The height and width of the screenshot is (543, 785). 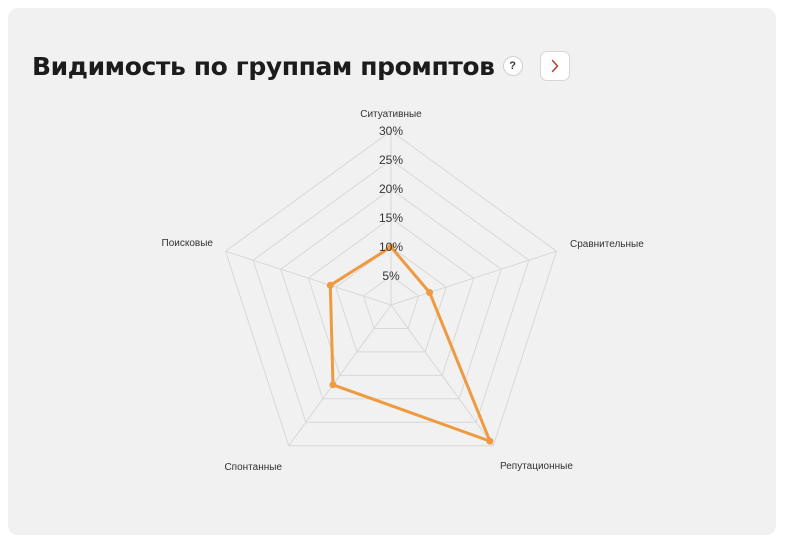 What do you see at coordinates (391, 131) in the screenshot?
I see `tick-label: 30%` at bounding box center [391, 131].